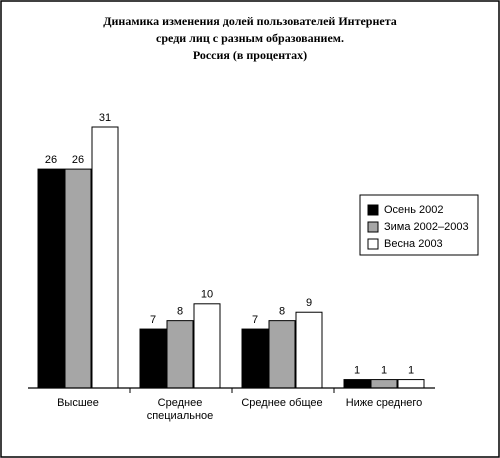  Describe the element at coordinates (384, 403) in the screenshot. I see `x-tick-label: Ниже среднего` at that location.